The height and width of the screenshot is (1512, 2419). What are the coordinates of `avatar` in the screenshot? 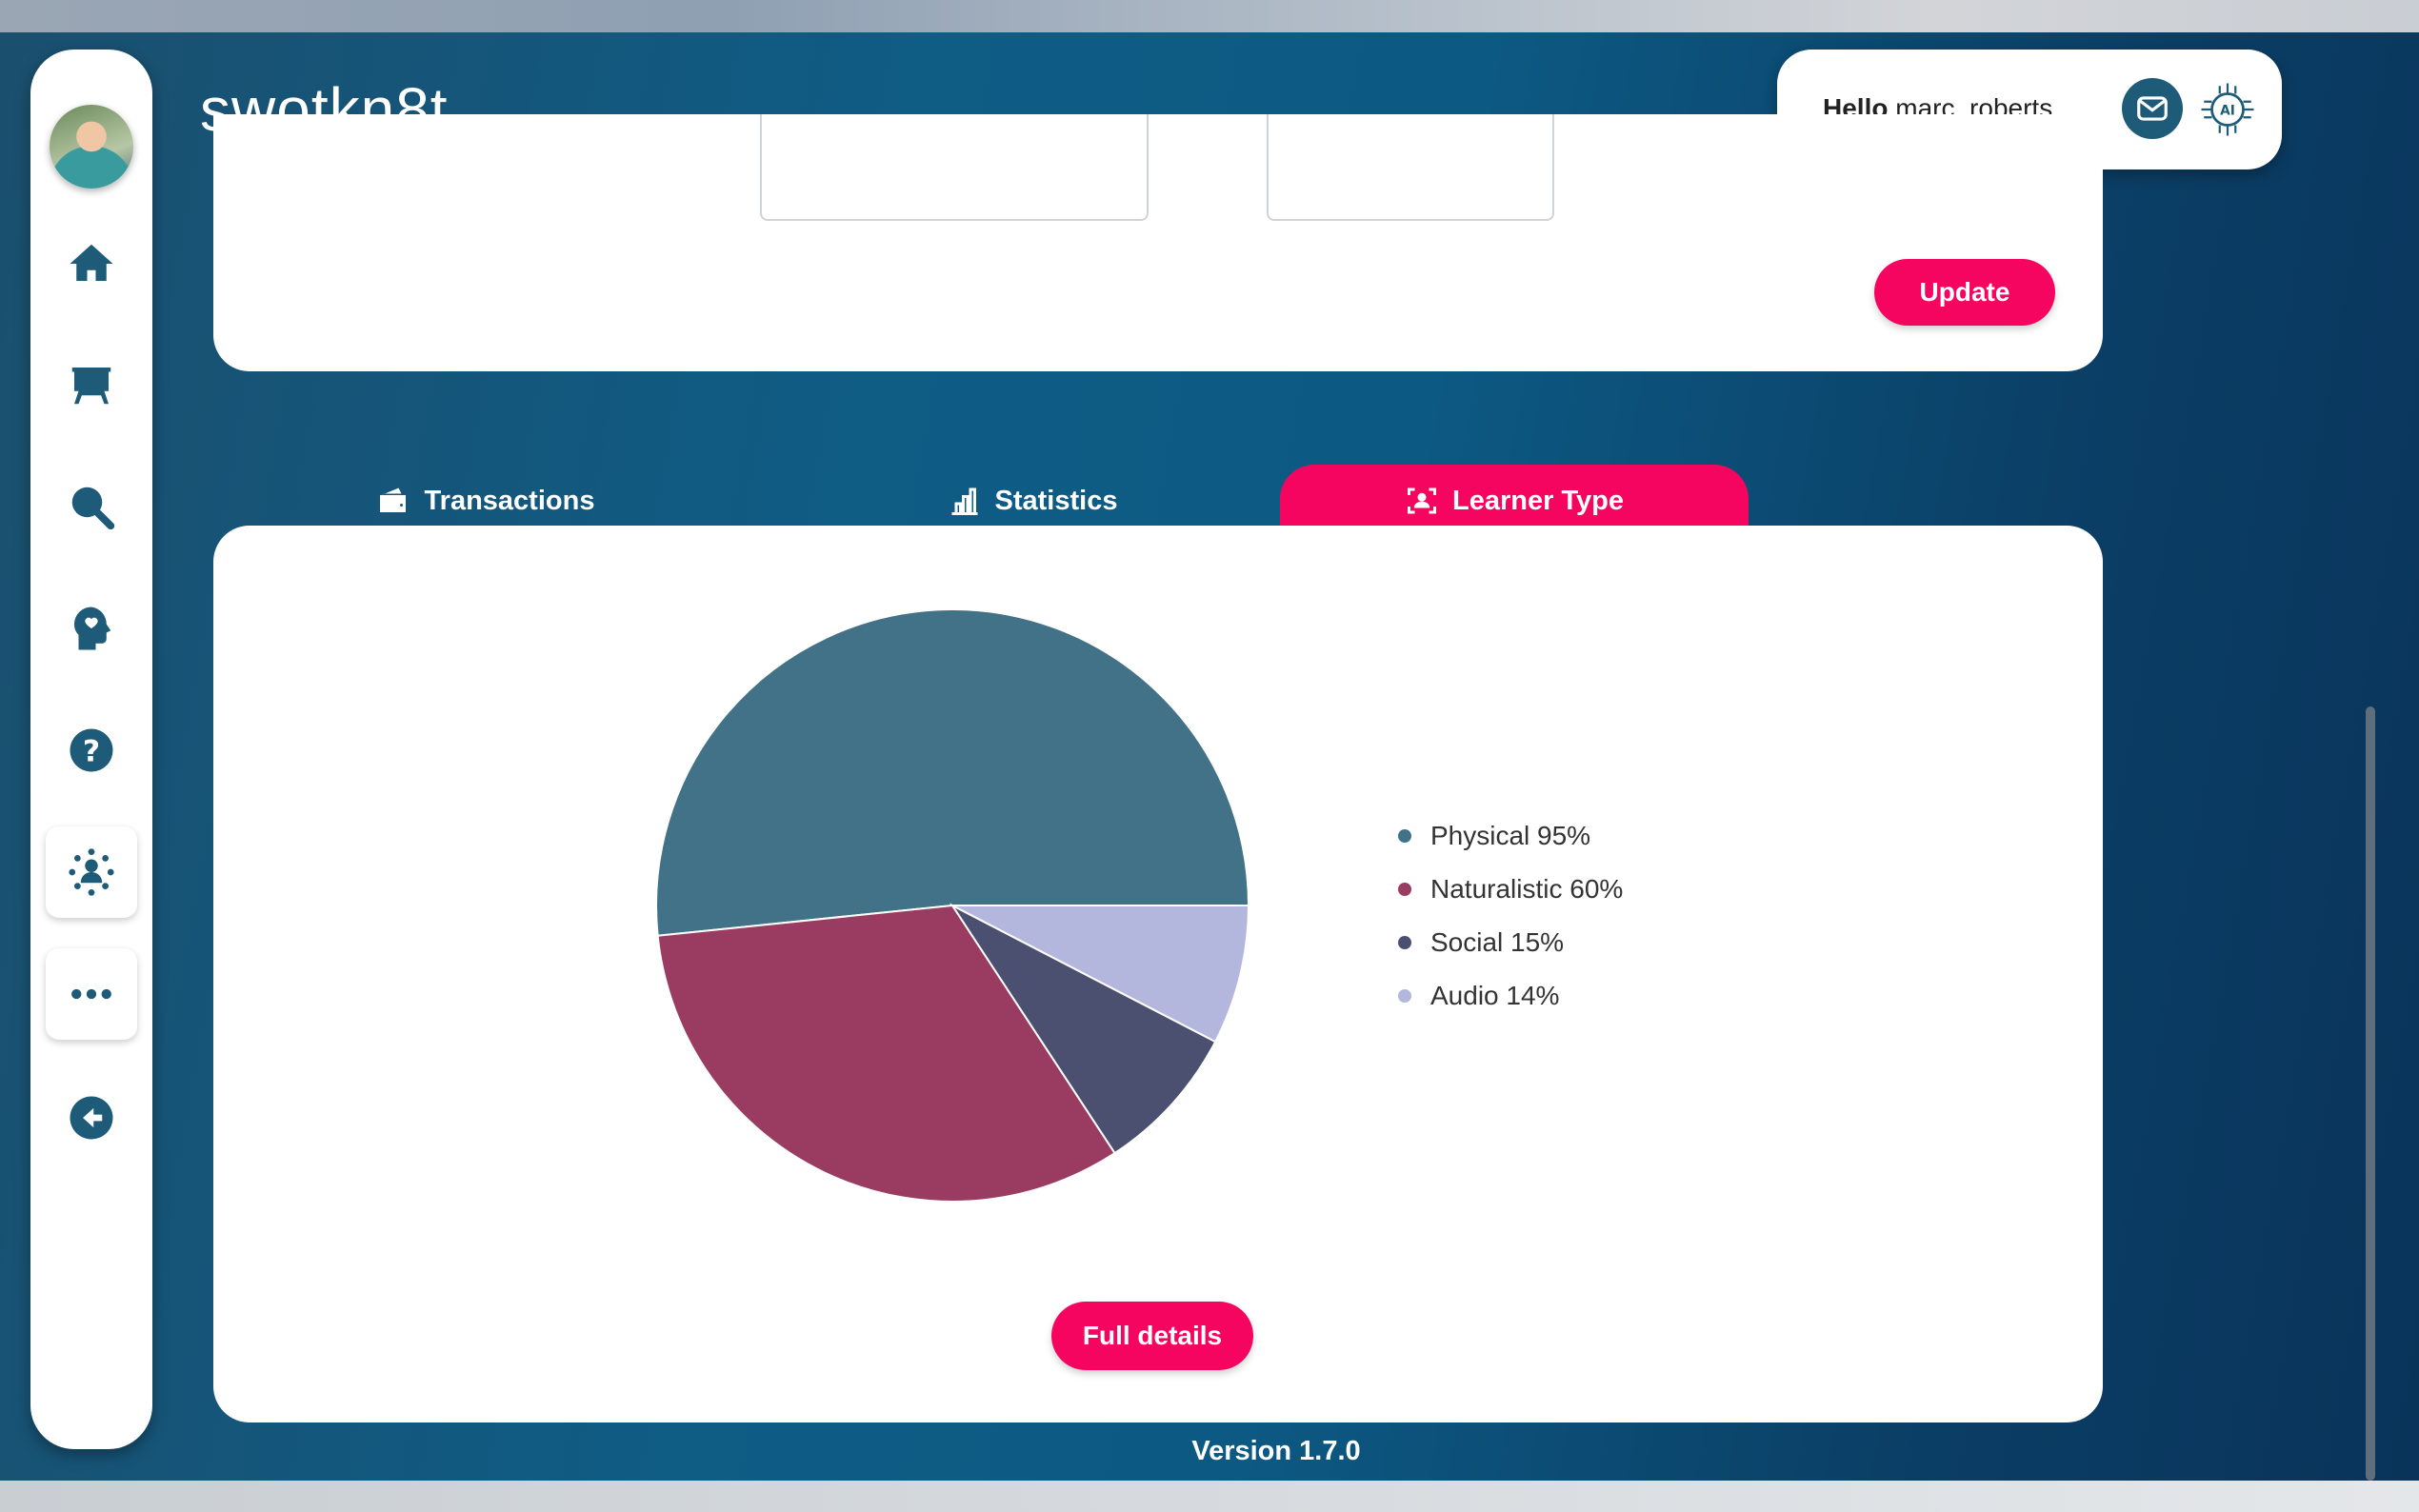 It's located at (91, 147).